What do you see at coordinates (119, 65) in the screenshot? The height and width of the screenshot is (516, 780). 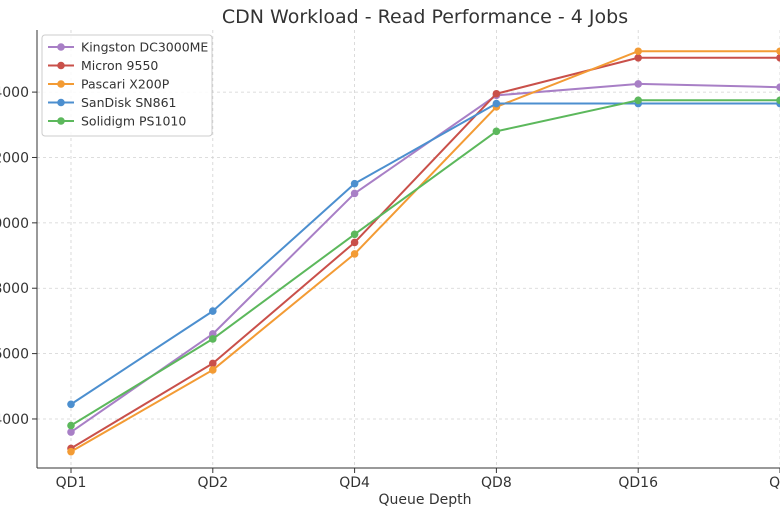 I see `legend-label: Micron 9550` at bounding box center [119, 65].